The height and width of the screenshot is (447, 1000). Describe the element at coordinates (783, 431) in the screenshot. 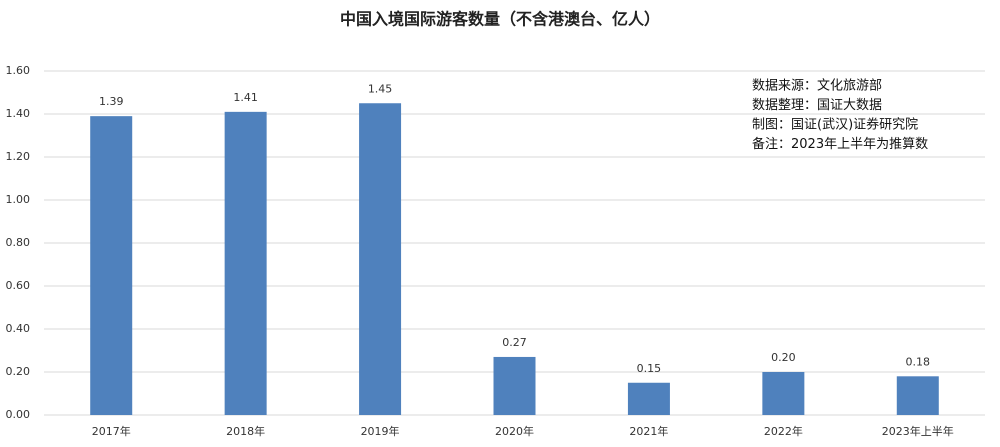

I see `x-tick-label: 2022年` at that location.